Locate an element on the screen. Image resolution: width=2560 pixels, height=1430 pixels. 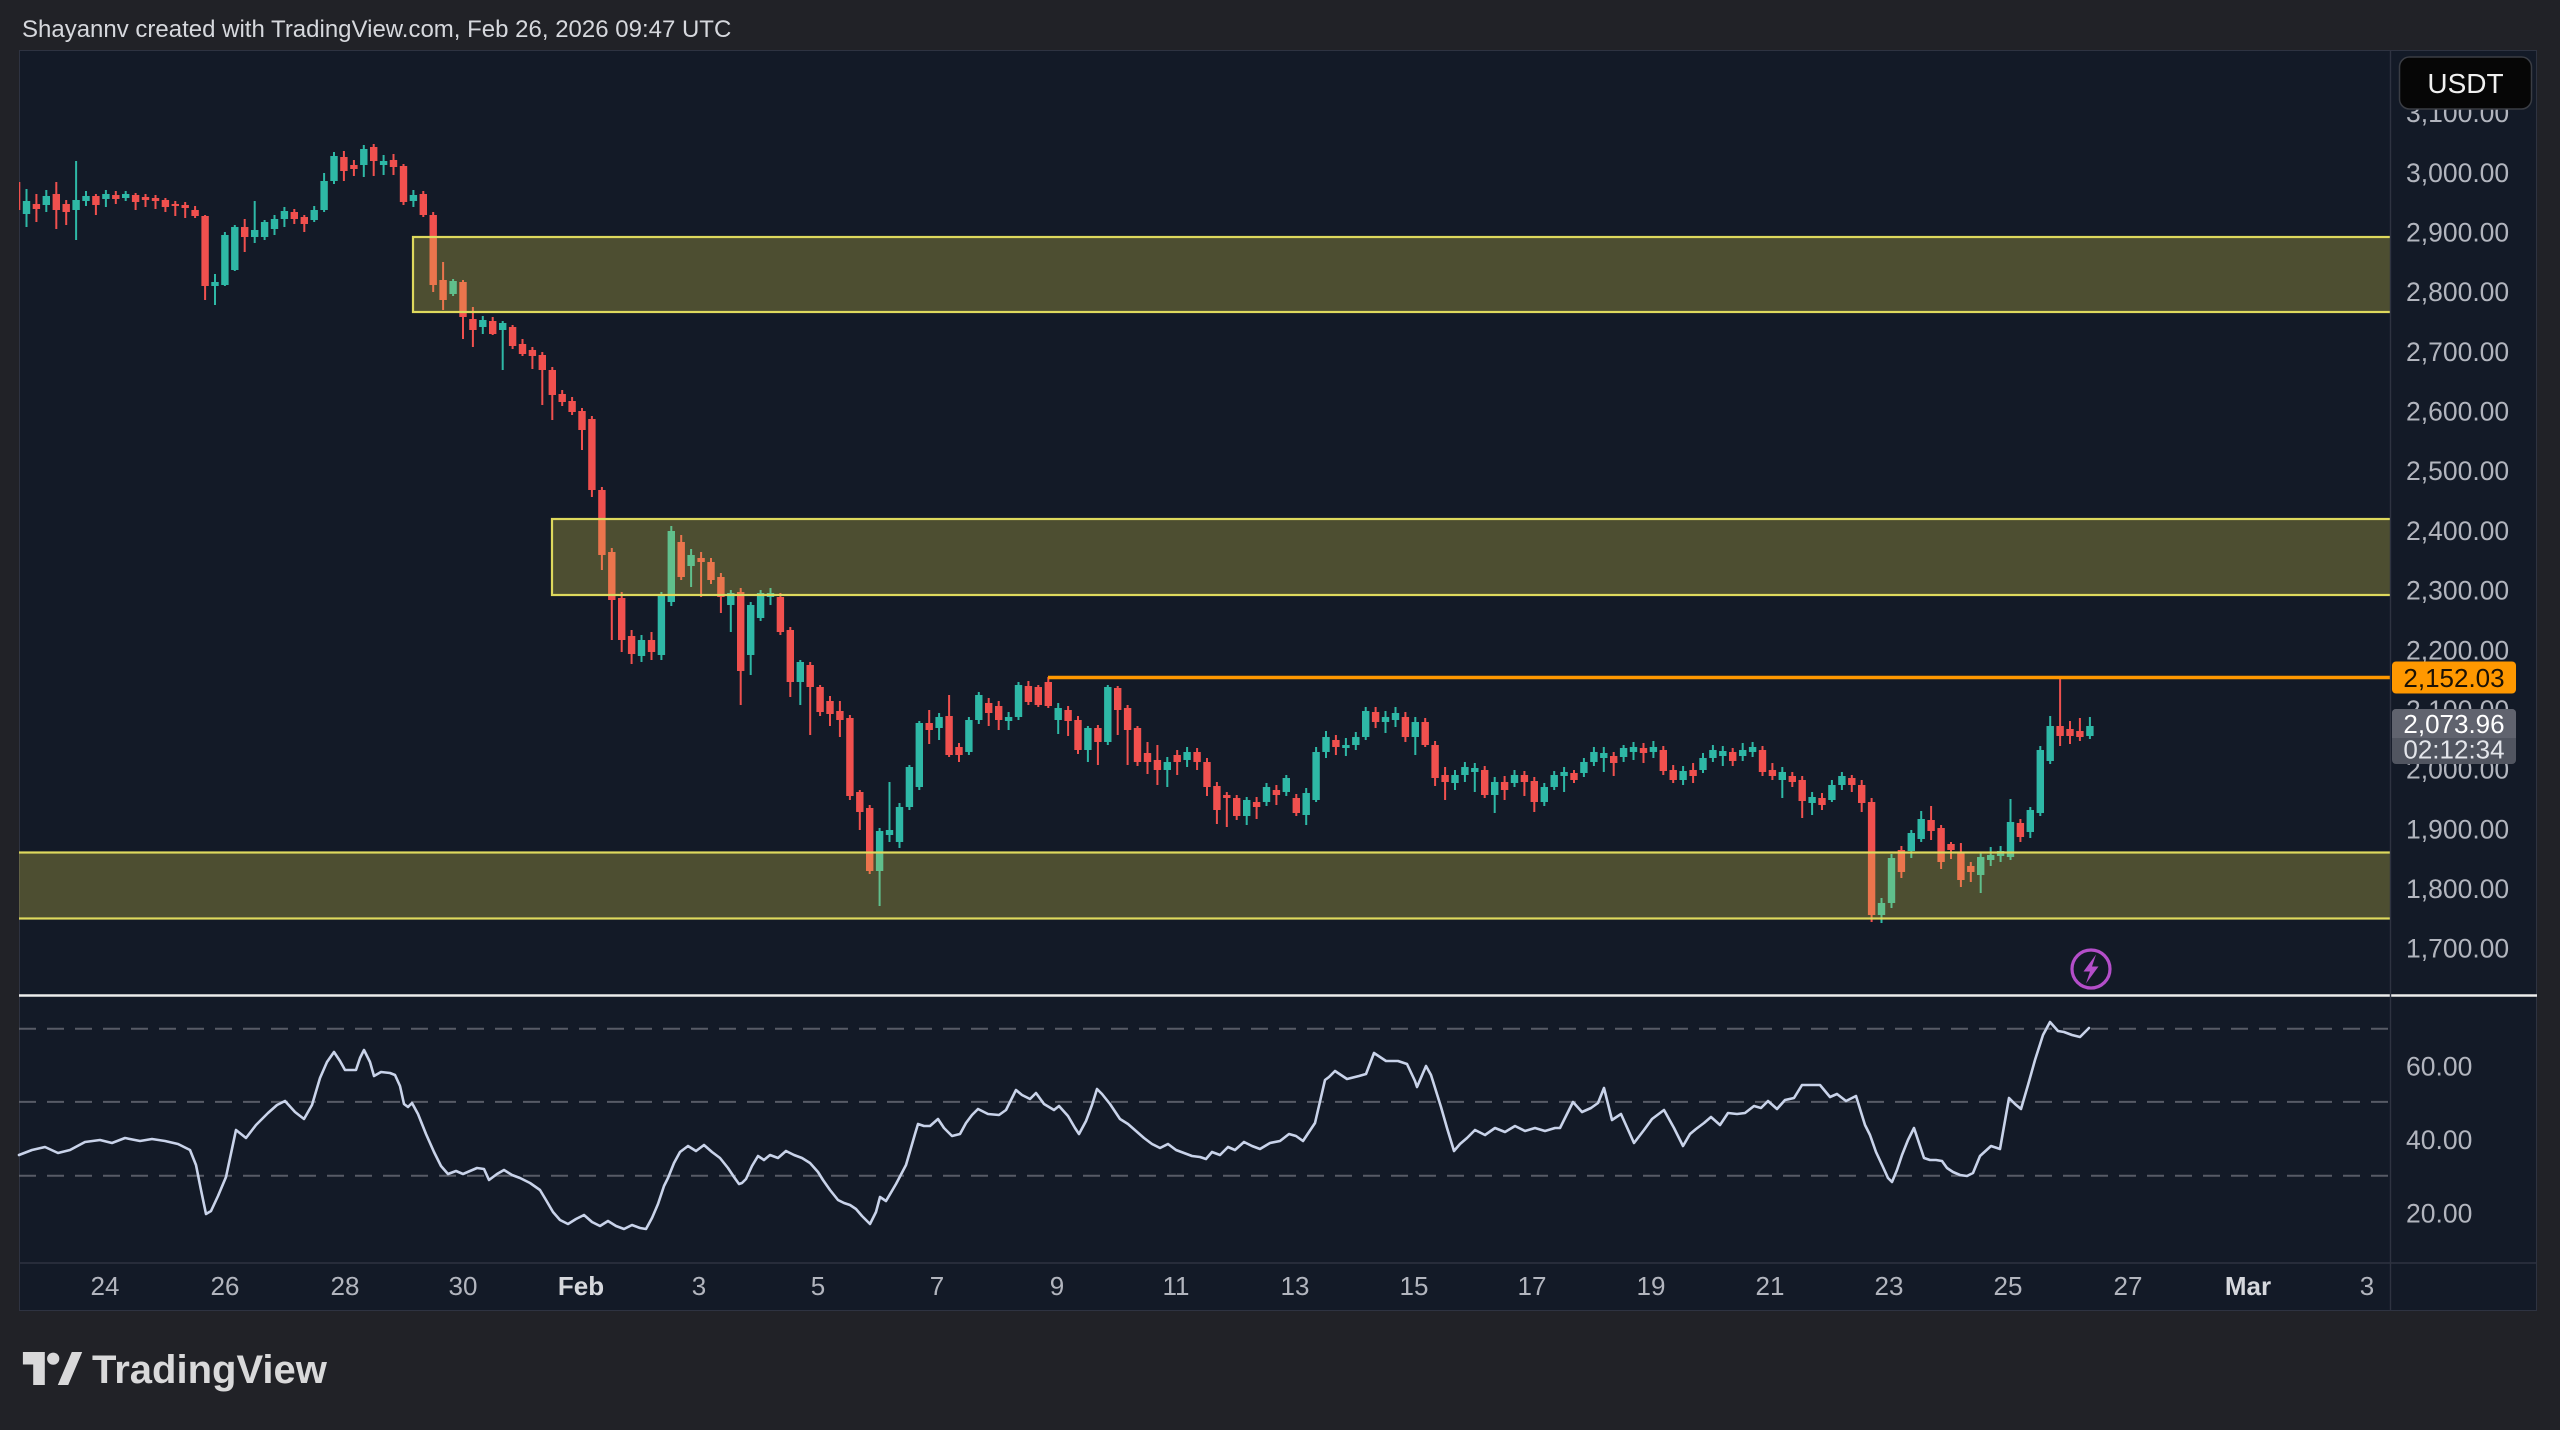
svg-text: 11 is located at coordinates (1176, 1286).